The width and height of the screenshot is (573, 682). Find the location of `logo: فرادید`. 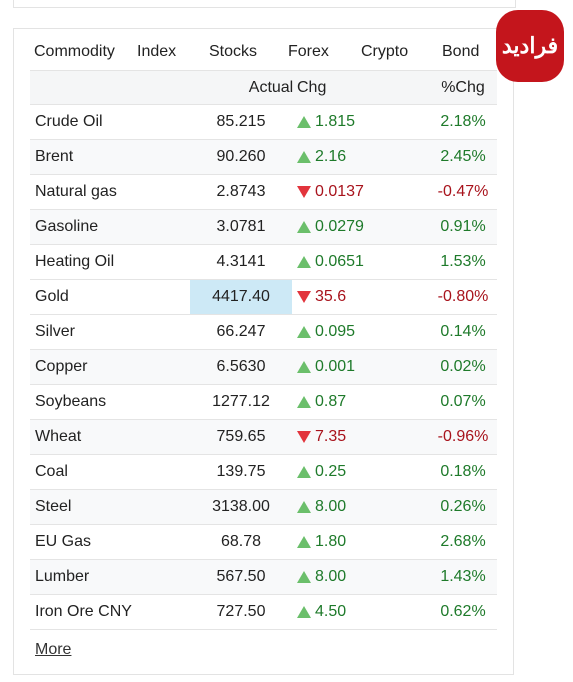

logo: فرادید is located at coordinates (530, 46).